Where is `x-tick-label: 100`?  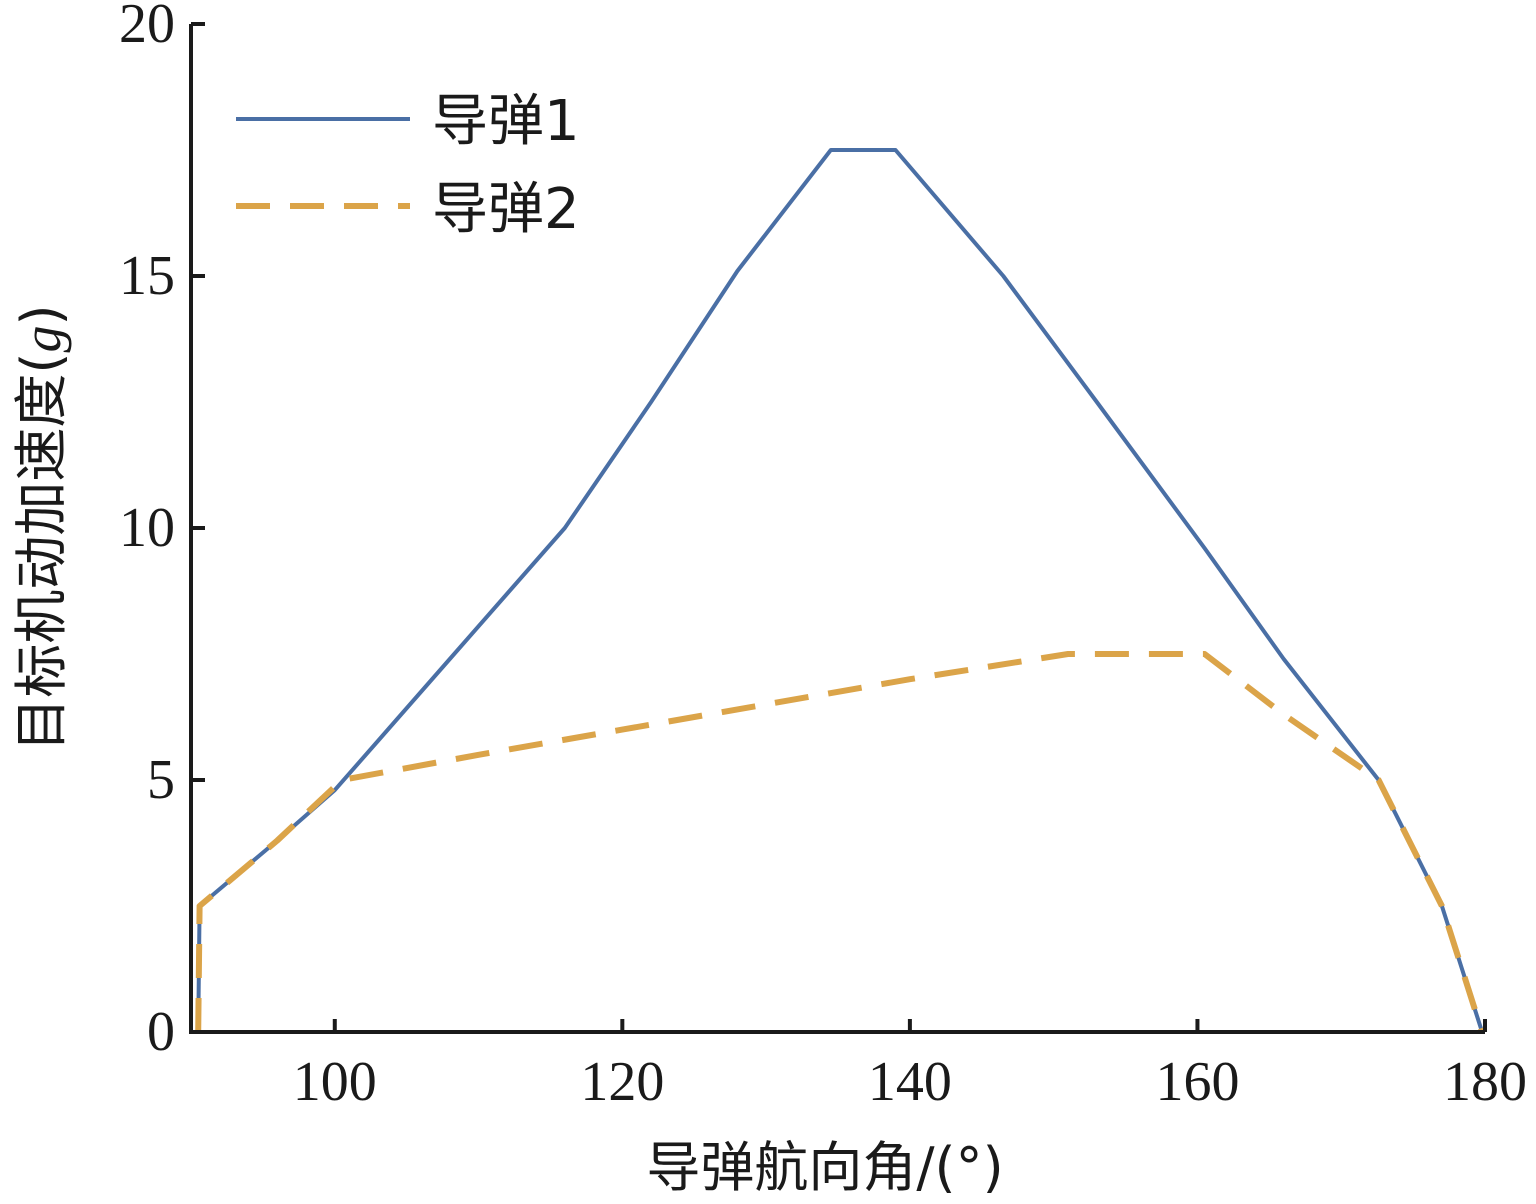 x-tick-label: 100 is located at coordinates (335, 1082).